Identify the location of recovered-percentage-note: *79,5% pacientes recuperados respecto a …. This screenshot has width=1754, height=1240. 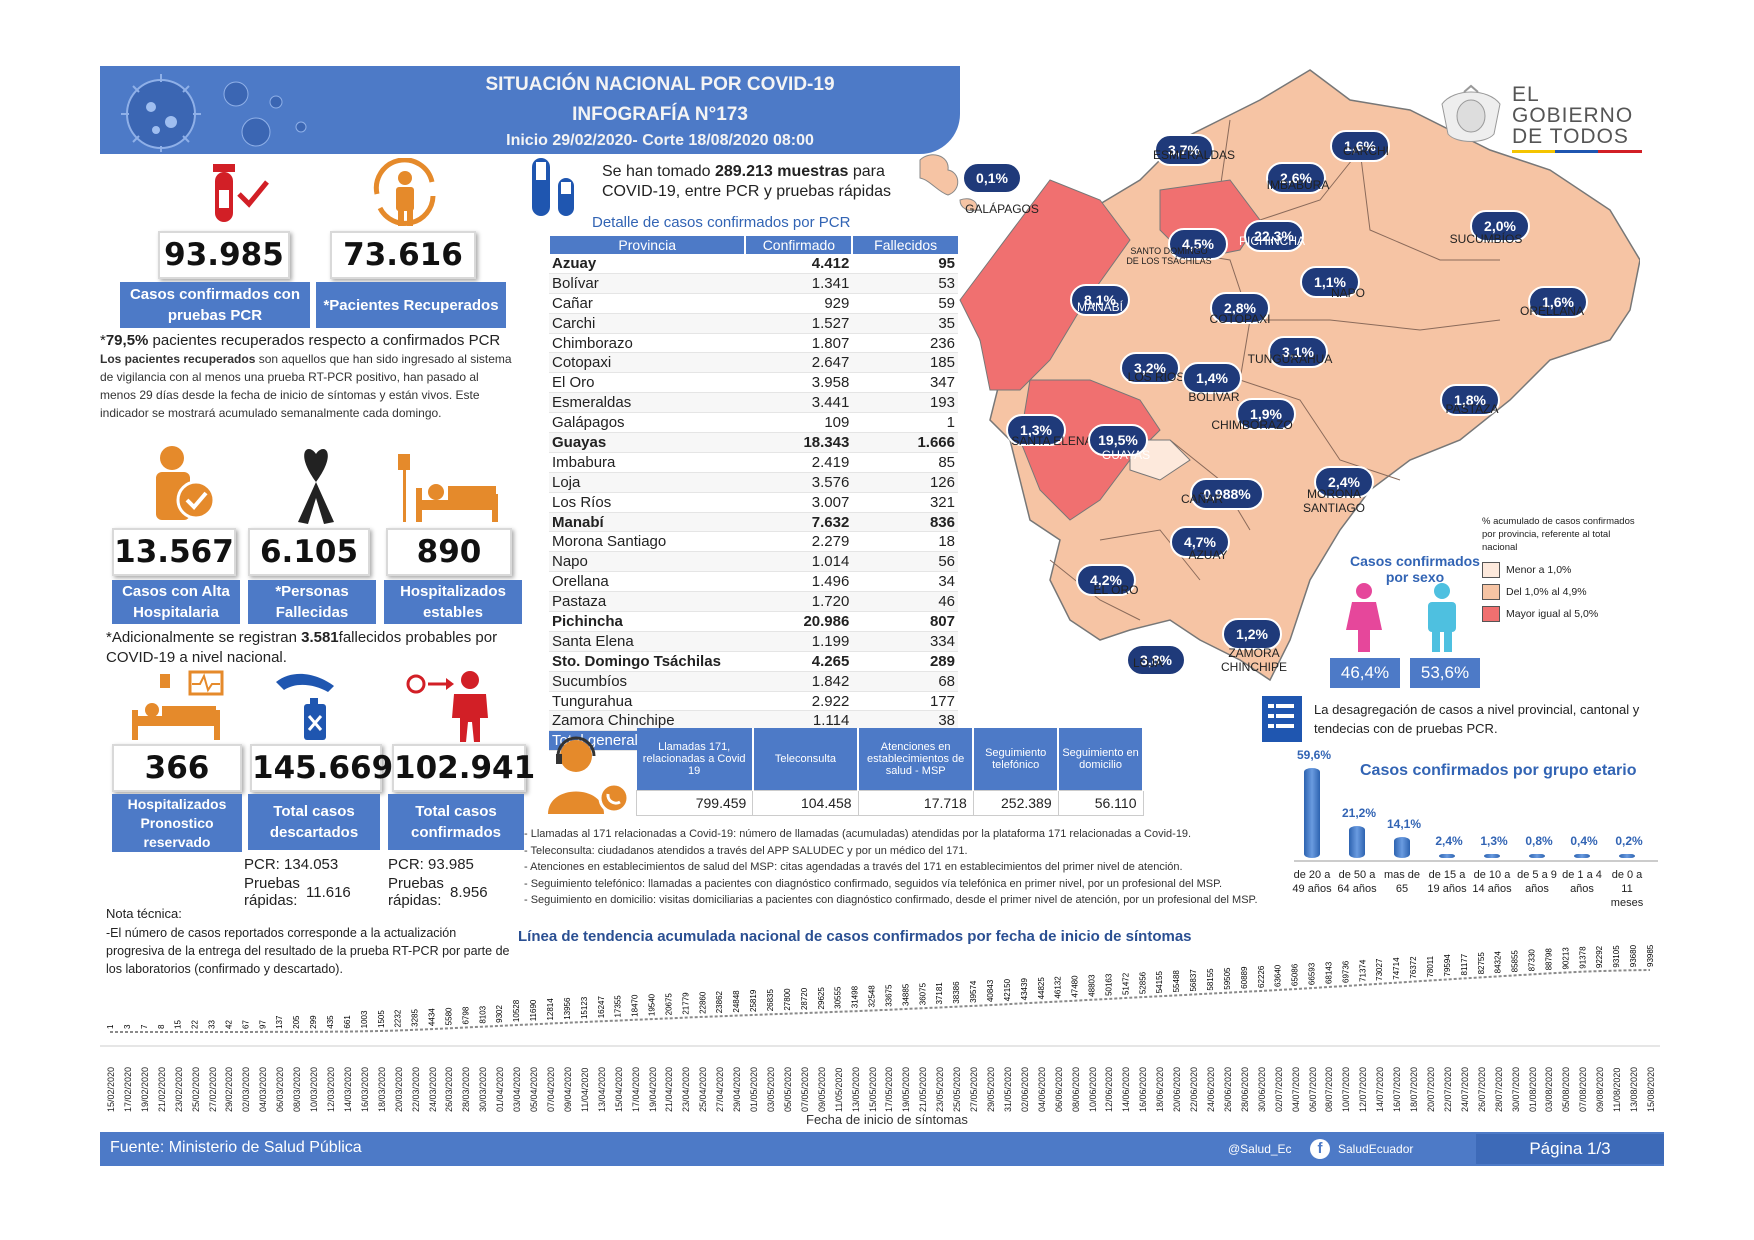
(300, 340).